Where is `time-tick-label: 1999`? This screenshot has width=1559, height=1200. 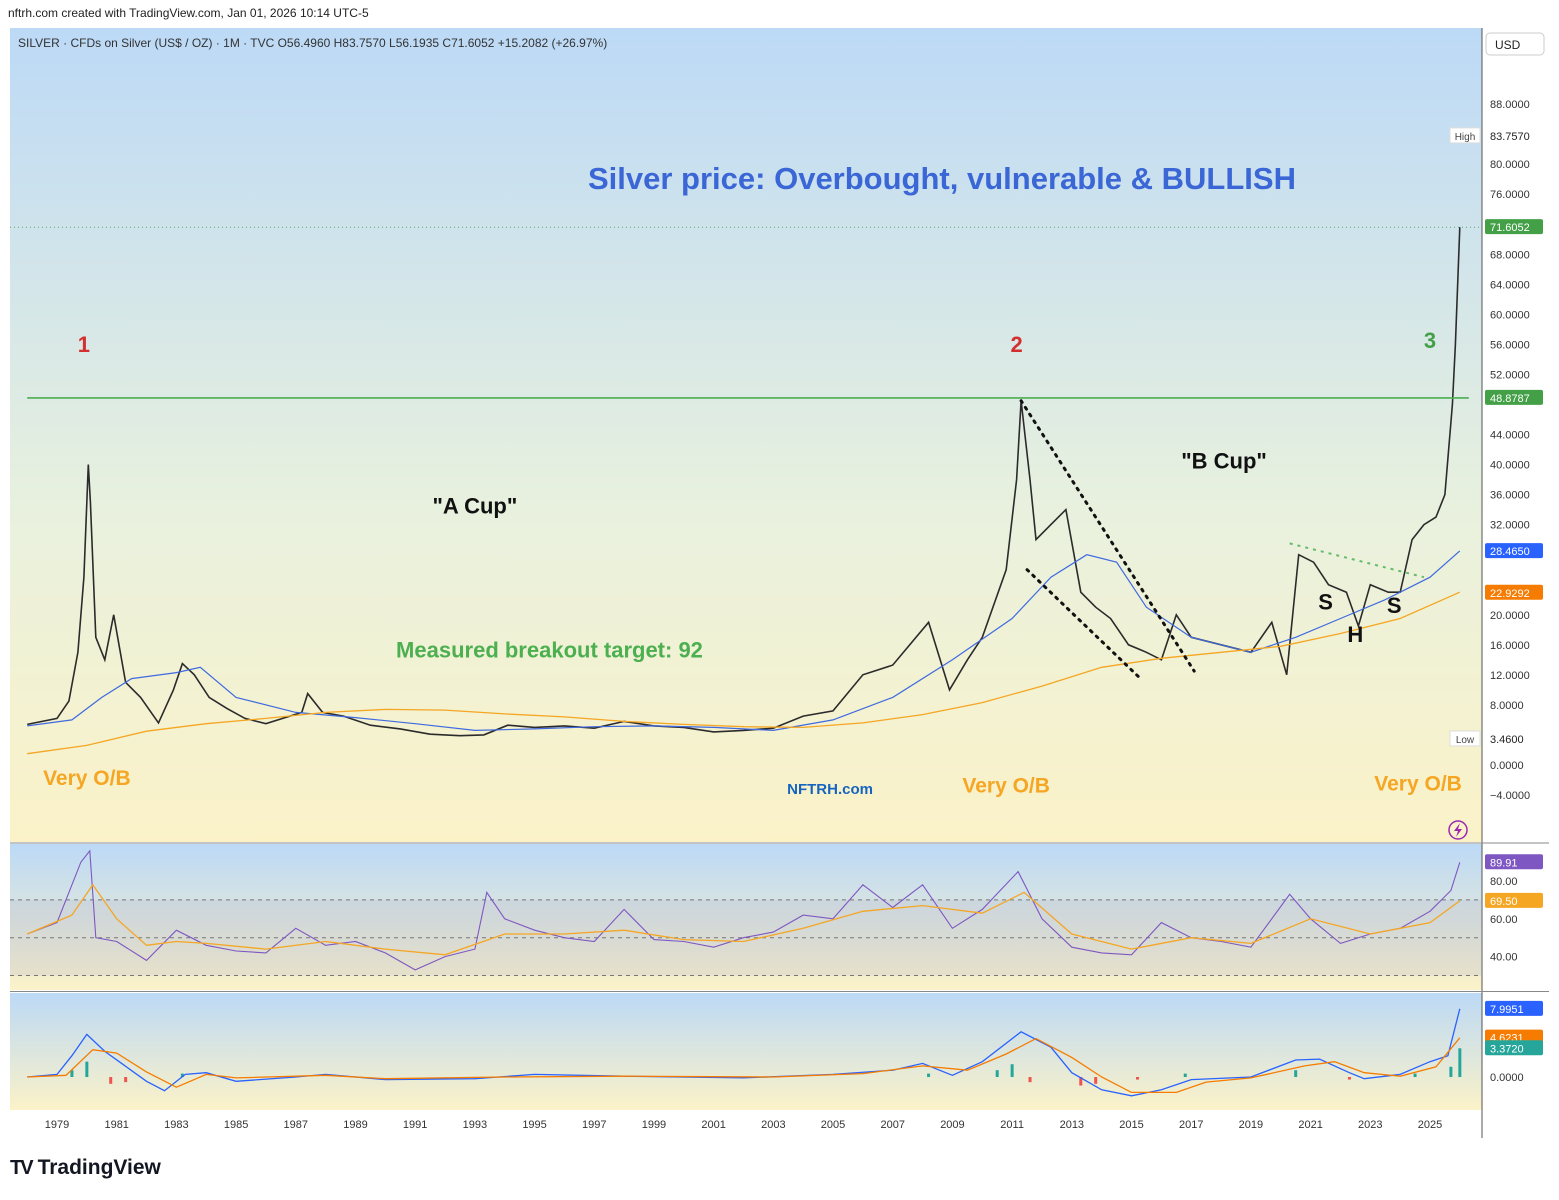 time-tick-label: 1999 is located at coordinates (654, 1125).